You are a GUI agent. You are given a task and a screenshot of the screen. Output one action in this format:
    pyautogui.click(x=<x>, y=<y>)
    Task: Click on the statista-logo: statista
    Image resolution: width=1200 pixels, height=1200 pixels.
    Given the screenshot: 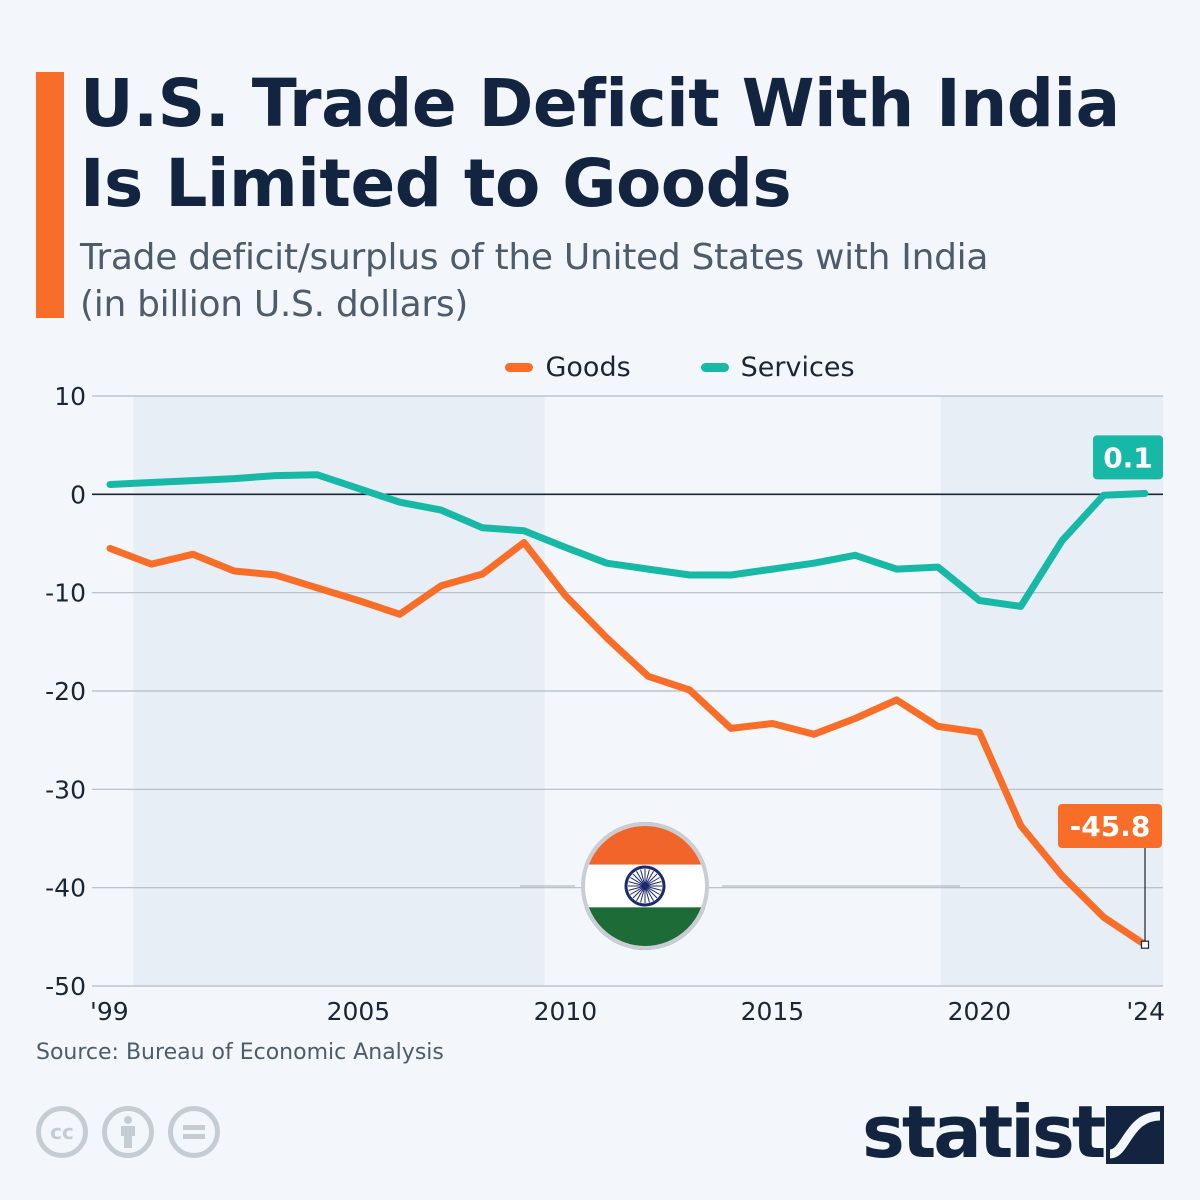 What is the action you would take?
    pyautogui.click(x=1007, y=1132)
    